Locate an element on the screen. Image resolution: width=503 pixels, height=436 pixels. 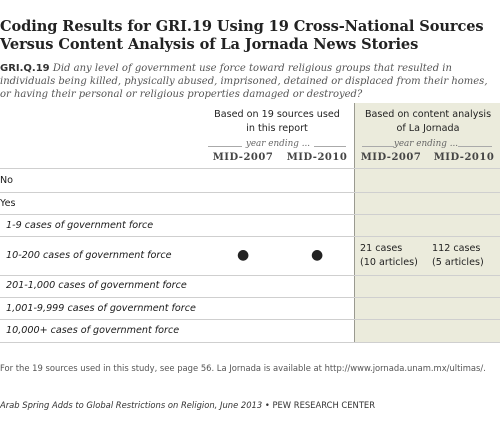
header-divider is located at coordinates (250, 168).